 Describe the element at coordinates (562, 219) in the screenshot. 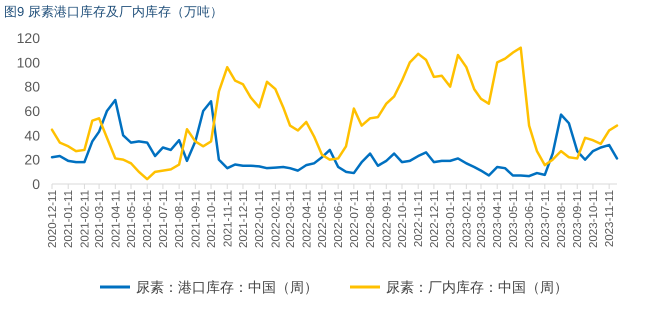

I see `x-tick-label: 2023-08-11` at that location.